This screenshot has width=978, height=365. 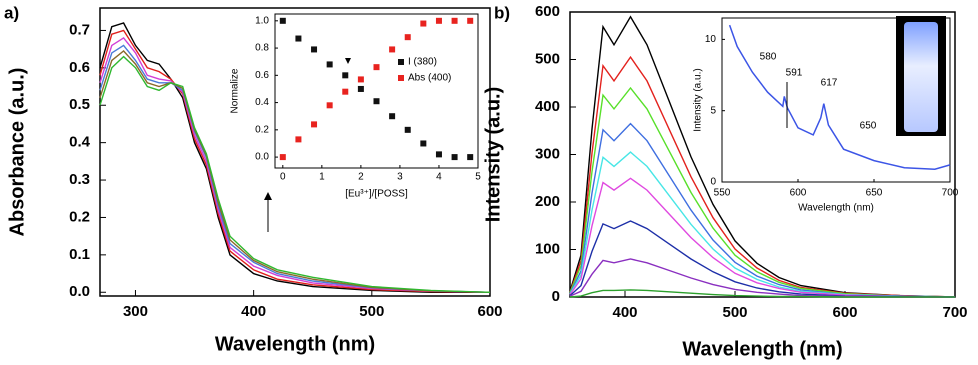 I want to click on x-tick-label: 650, so click(x=874, y=193).